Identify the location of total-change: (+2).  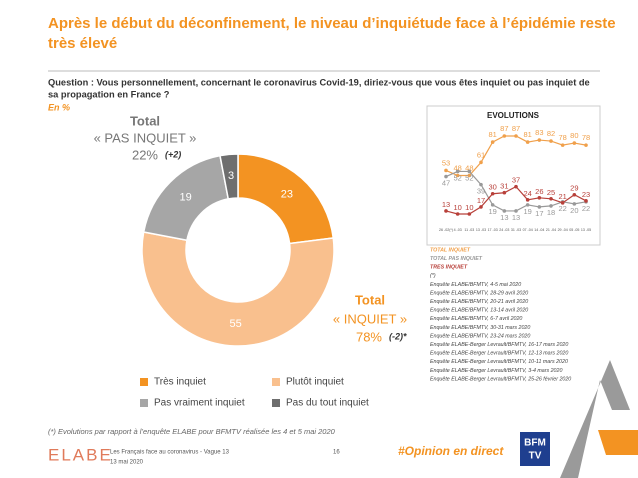
(173, 154).